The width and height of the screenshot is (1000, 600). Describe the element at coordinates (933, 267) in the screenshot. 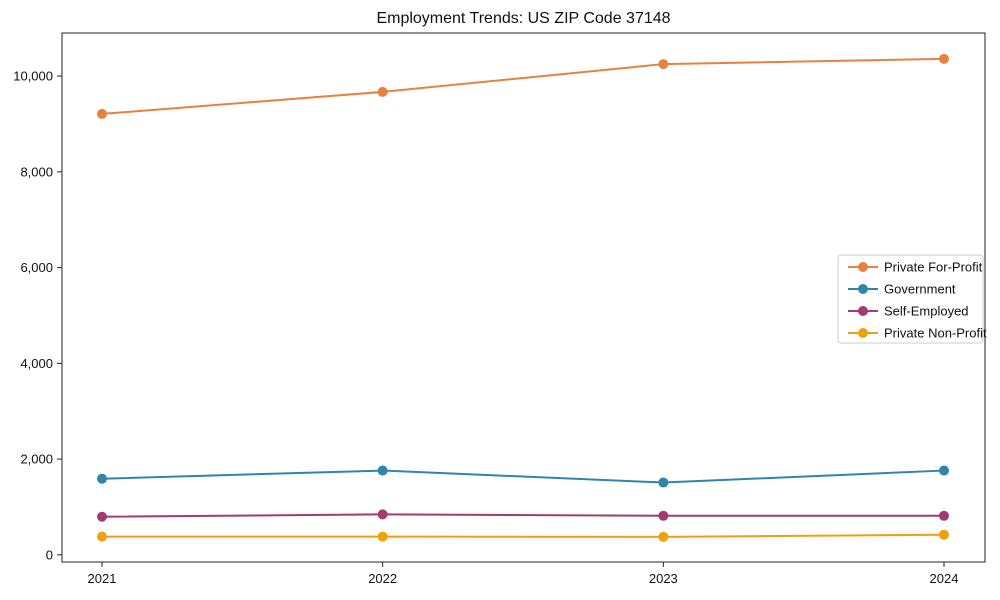

I see `legend-item-label: Private For-Profit` at that location.